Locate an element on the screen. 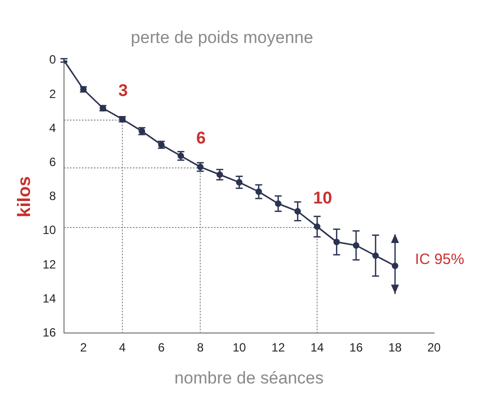  y-tick-label: 16 is located at coordinates (49, 333).